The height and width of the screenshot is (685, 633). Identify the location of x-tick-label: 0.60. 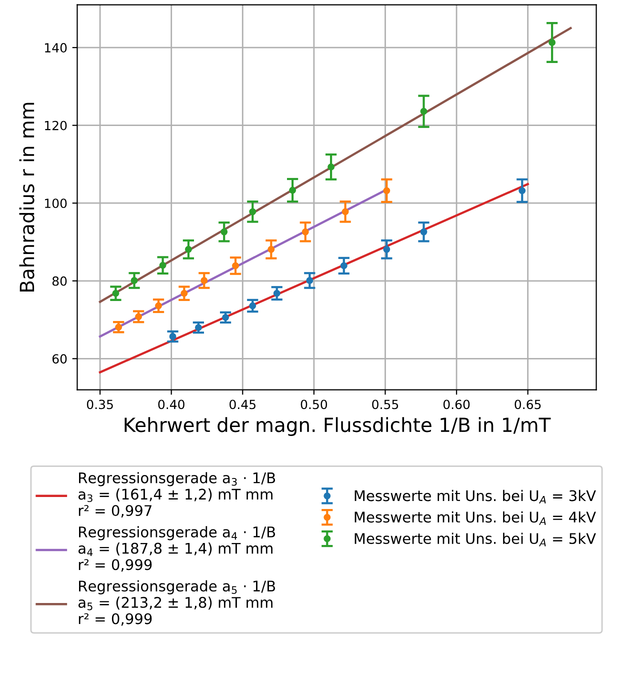
(456, 405).